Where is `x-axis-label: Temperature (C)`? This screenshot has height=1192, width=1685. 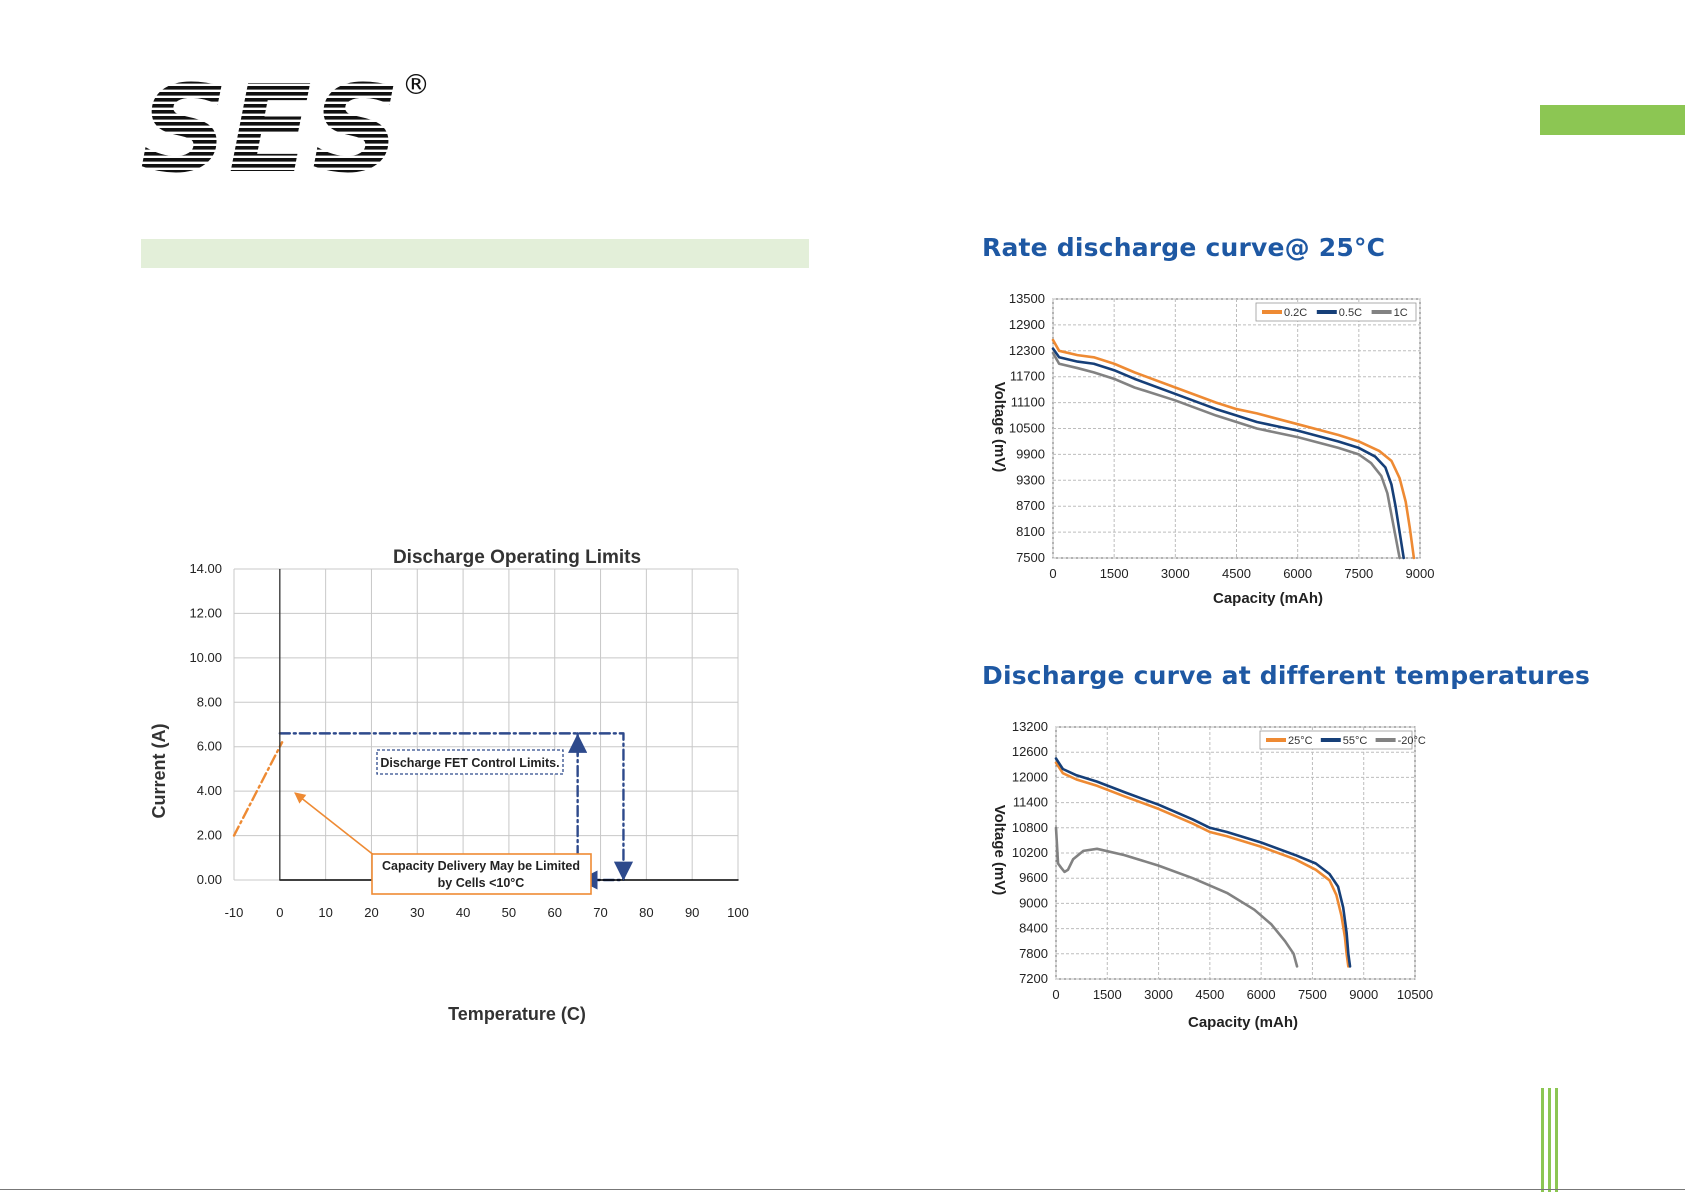
x-axis-label: Temperature (C) is located at coordinates (517, 1014).